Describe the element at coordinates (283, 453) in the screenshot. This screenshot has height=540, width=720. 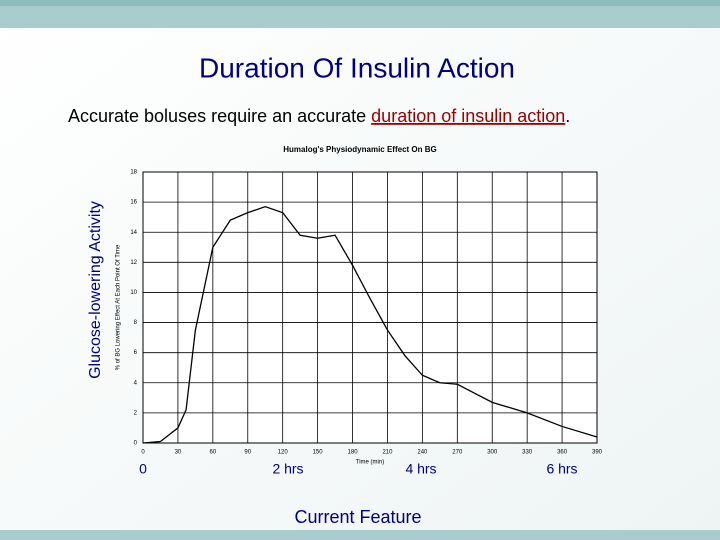
I see `x-tick-label: 120` at that location.